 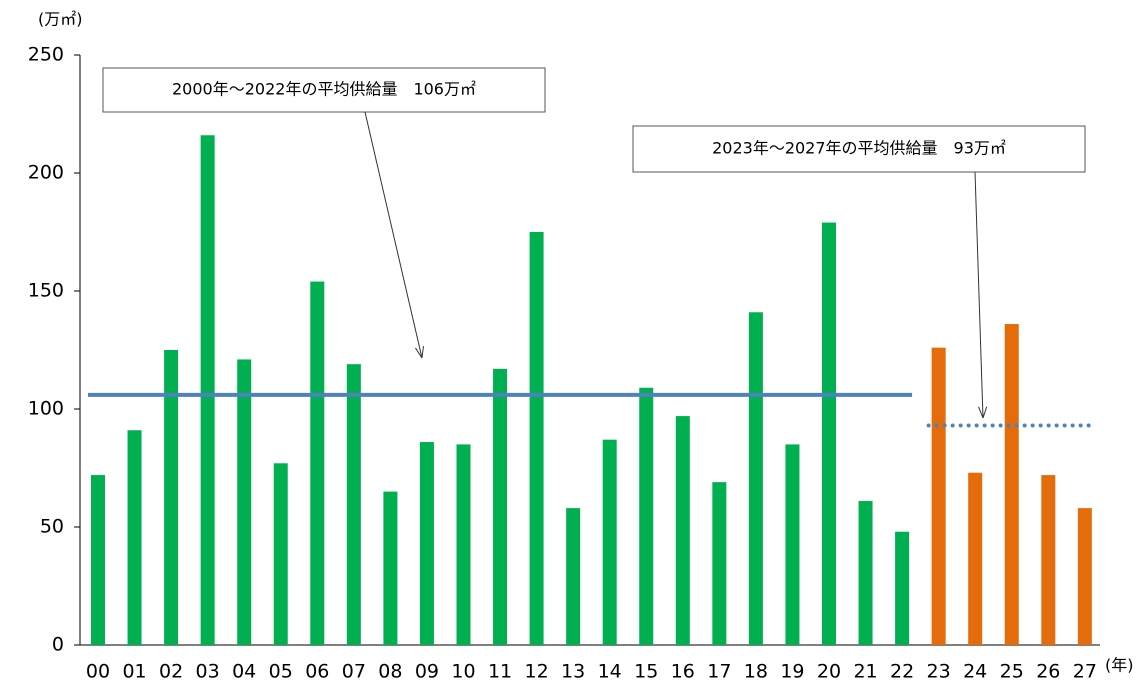 What do you see at coordinates (46, 173) in the screenshot?
I see `y-tick-label: 200` at bounding box center [46, 173].